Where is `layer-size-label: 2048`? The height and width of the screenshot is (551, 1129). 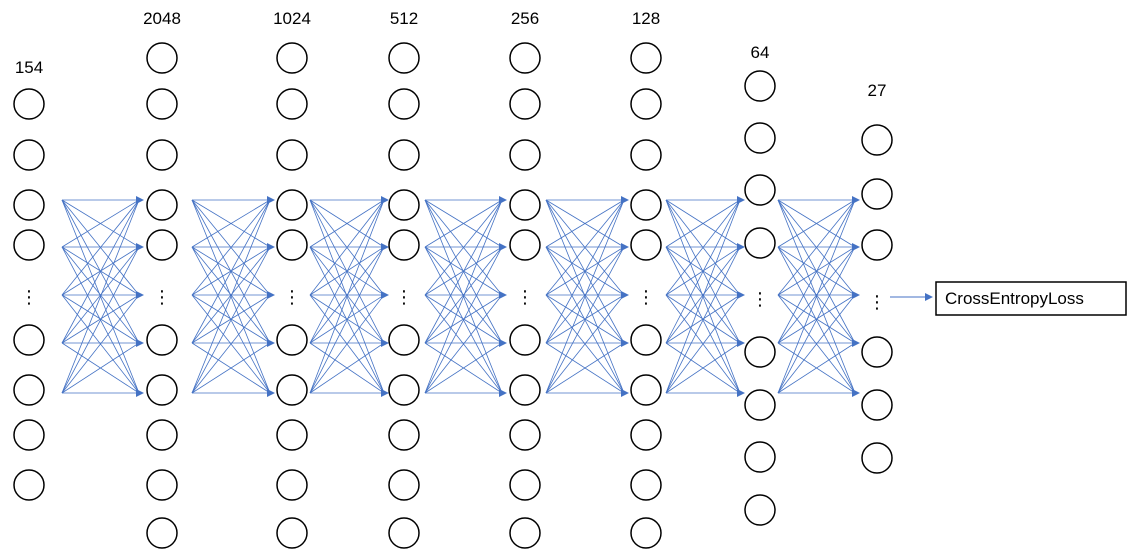 layer-size-label: 2048 is located at coordinates (162, 18).